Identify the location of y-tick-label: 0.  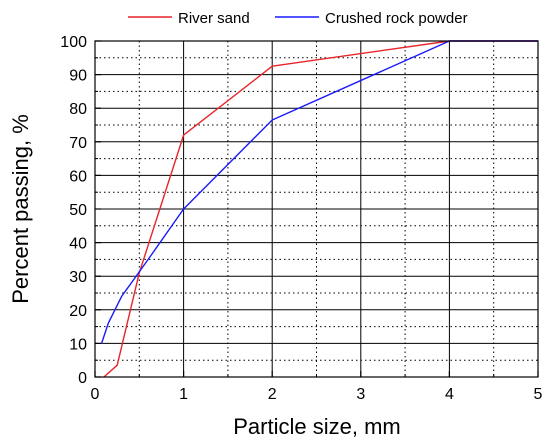
(82, 378).